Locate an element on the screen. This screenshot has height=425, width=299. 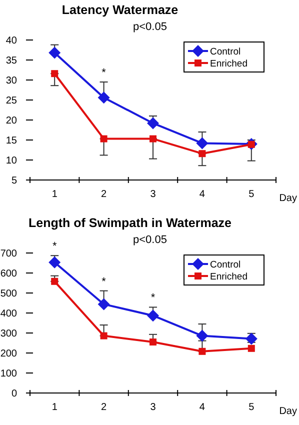
y-tick-label: 0 is located at coordinates (14, 394).